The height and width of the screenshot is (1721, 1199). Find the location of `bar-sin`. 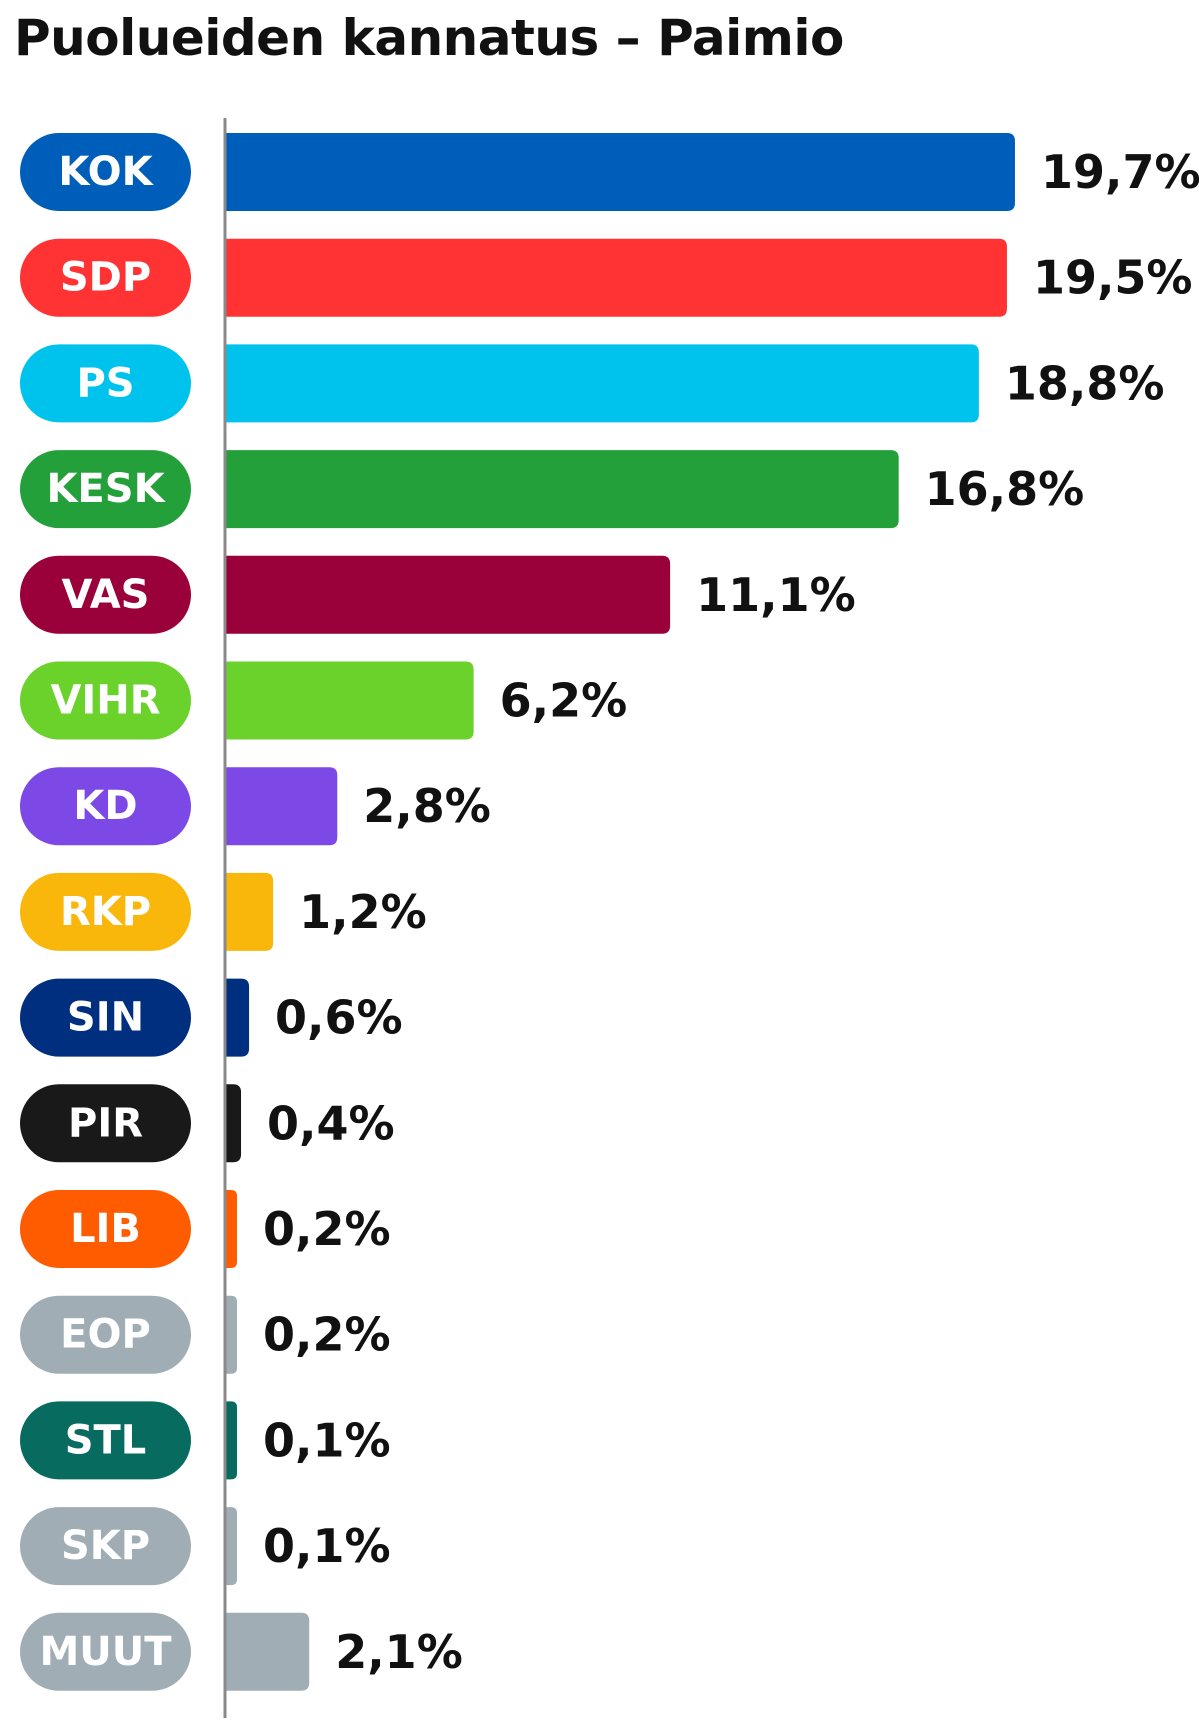

bar-sin is located at coordinates (237, 1017).